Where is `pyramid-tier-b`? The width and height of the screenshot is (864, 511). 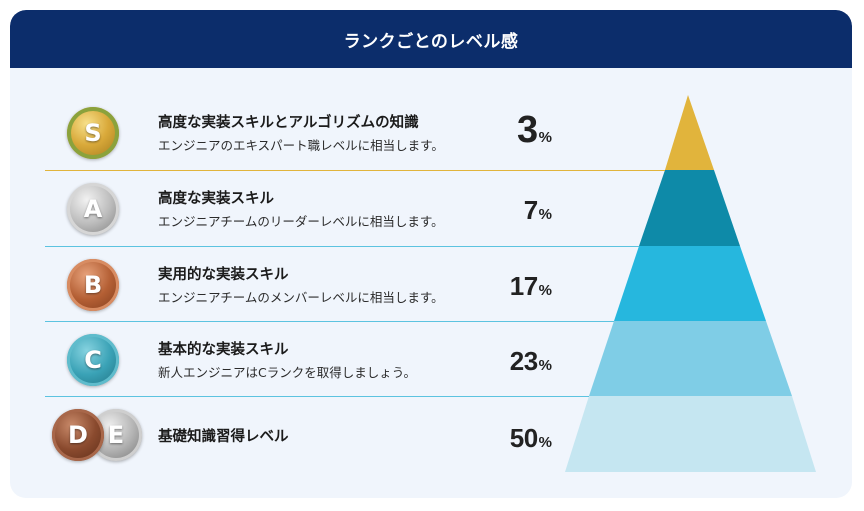 pyramid-tier-b is located at coordinates (690, 283).